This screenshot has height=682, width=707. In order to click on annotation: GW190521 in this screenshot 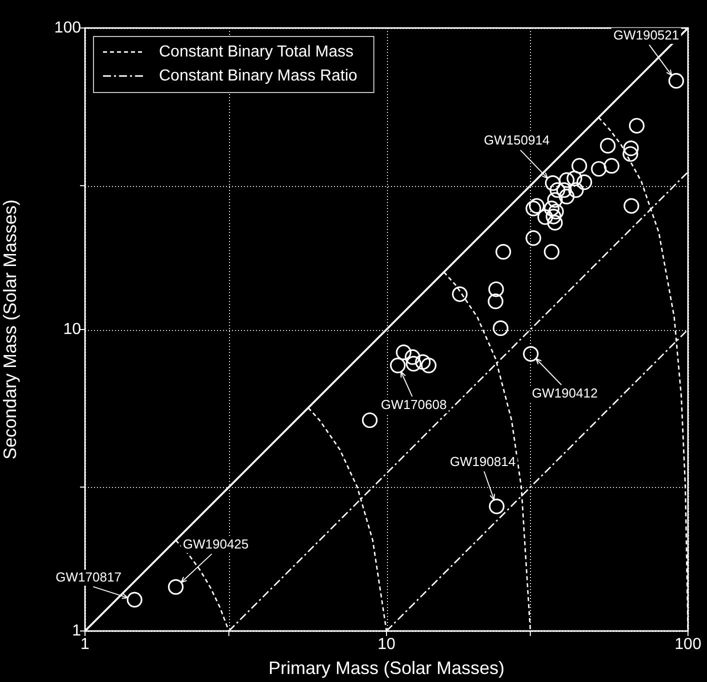, I will do `click(646, 34)`.